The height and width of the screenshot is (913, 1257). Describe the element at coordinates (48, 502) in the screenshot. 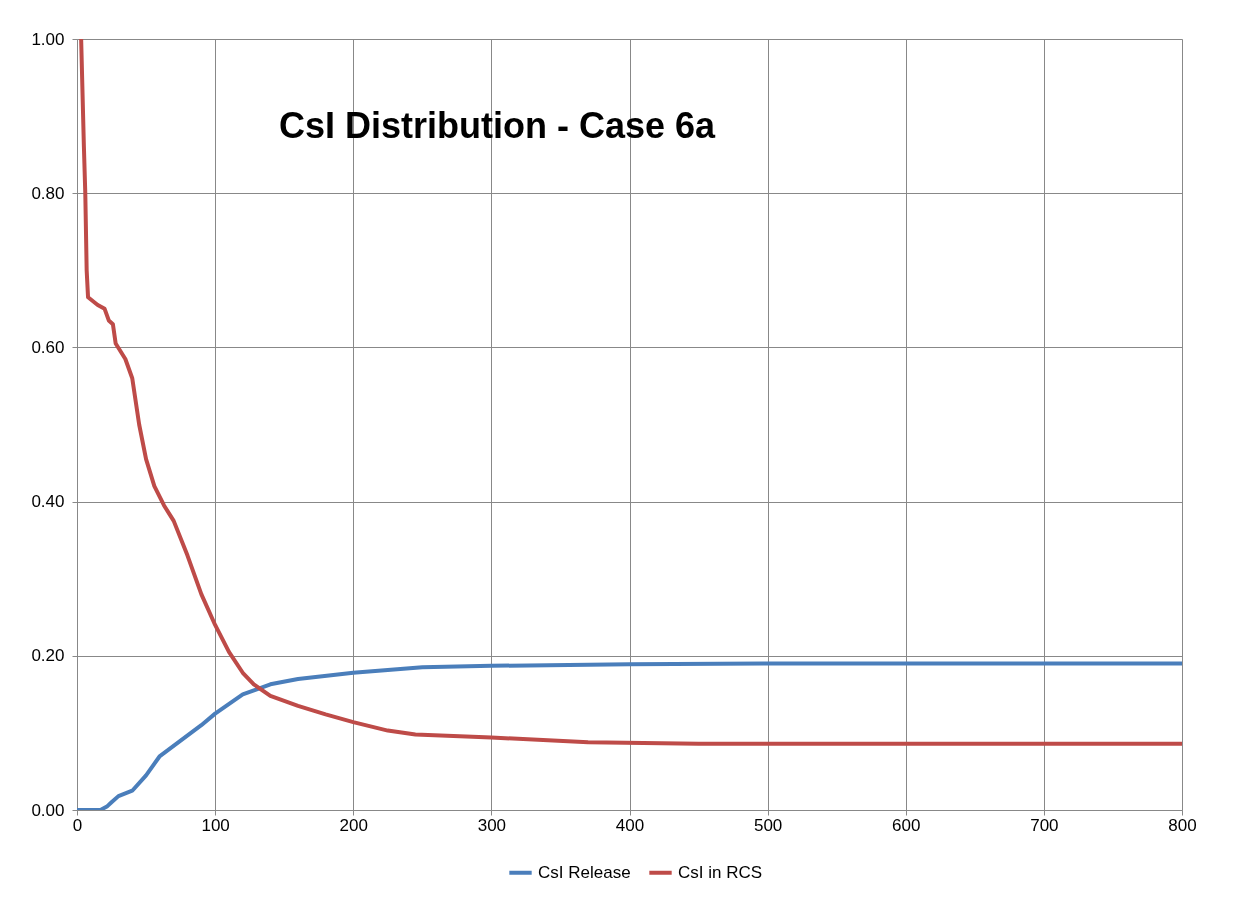

I see `y-tick-label: 0.40` at that location.